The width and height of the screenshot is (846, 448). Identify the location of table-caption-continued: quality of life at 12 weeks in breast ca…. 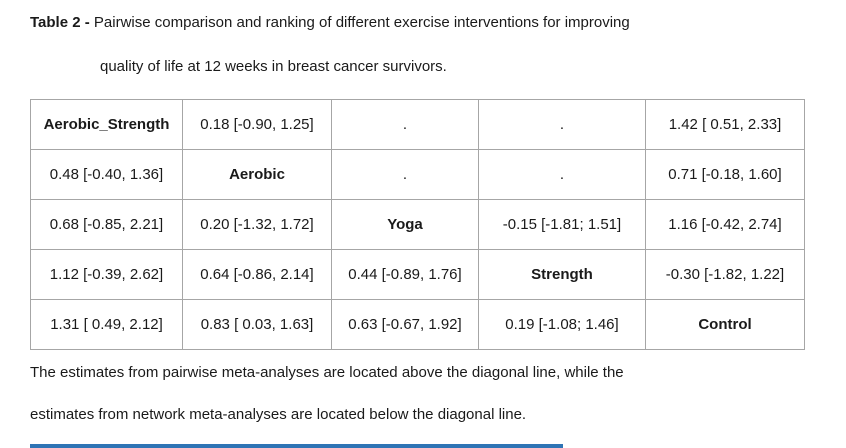
(273, 66).